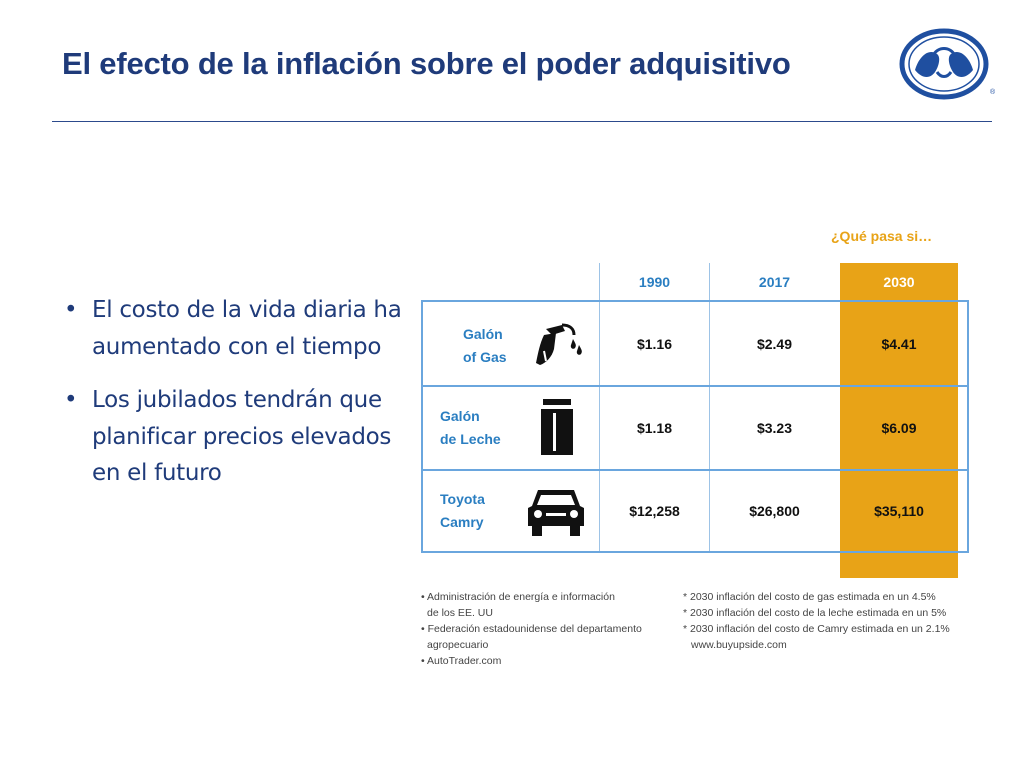  Describe the element at coordinates (557, 427) in the screenshot. I see `milk-carton-icon` at that location.